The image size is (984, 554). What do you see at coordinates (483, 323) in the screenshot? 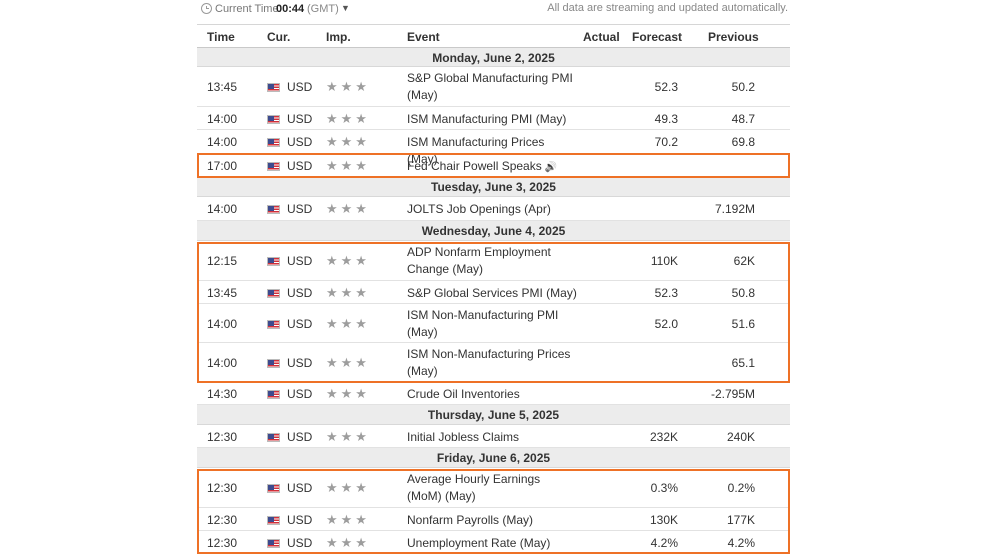
I see `event-name: ISM Non-Manufacturing PMI (May)` at bounding box center [483, 323].